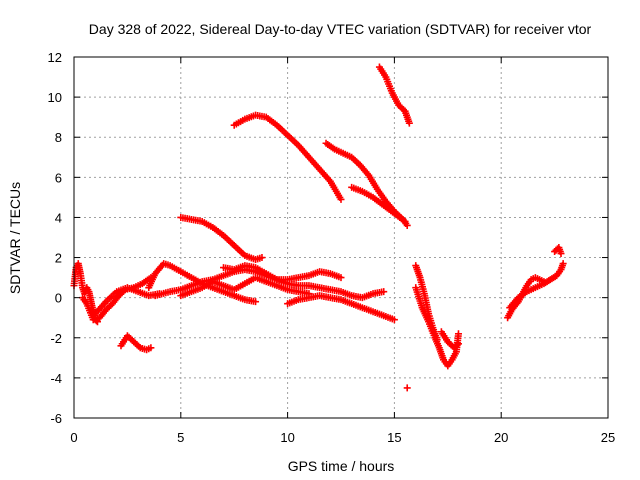 This screenshot has height=480, width=640. What do you see at coordinates (608, 437) in the screenshot?
I see `x-tick-label: 25` at bounding box center [608, 437].